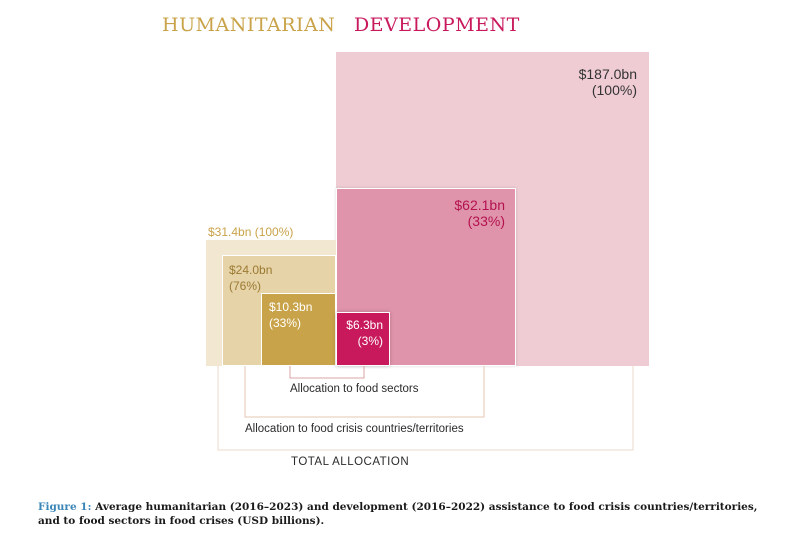 The image size is (800, 558). I want to click on hum-crisis-share: (76%), so click(245, 286).